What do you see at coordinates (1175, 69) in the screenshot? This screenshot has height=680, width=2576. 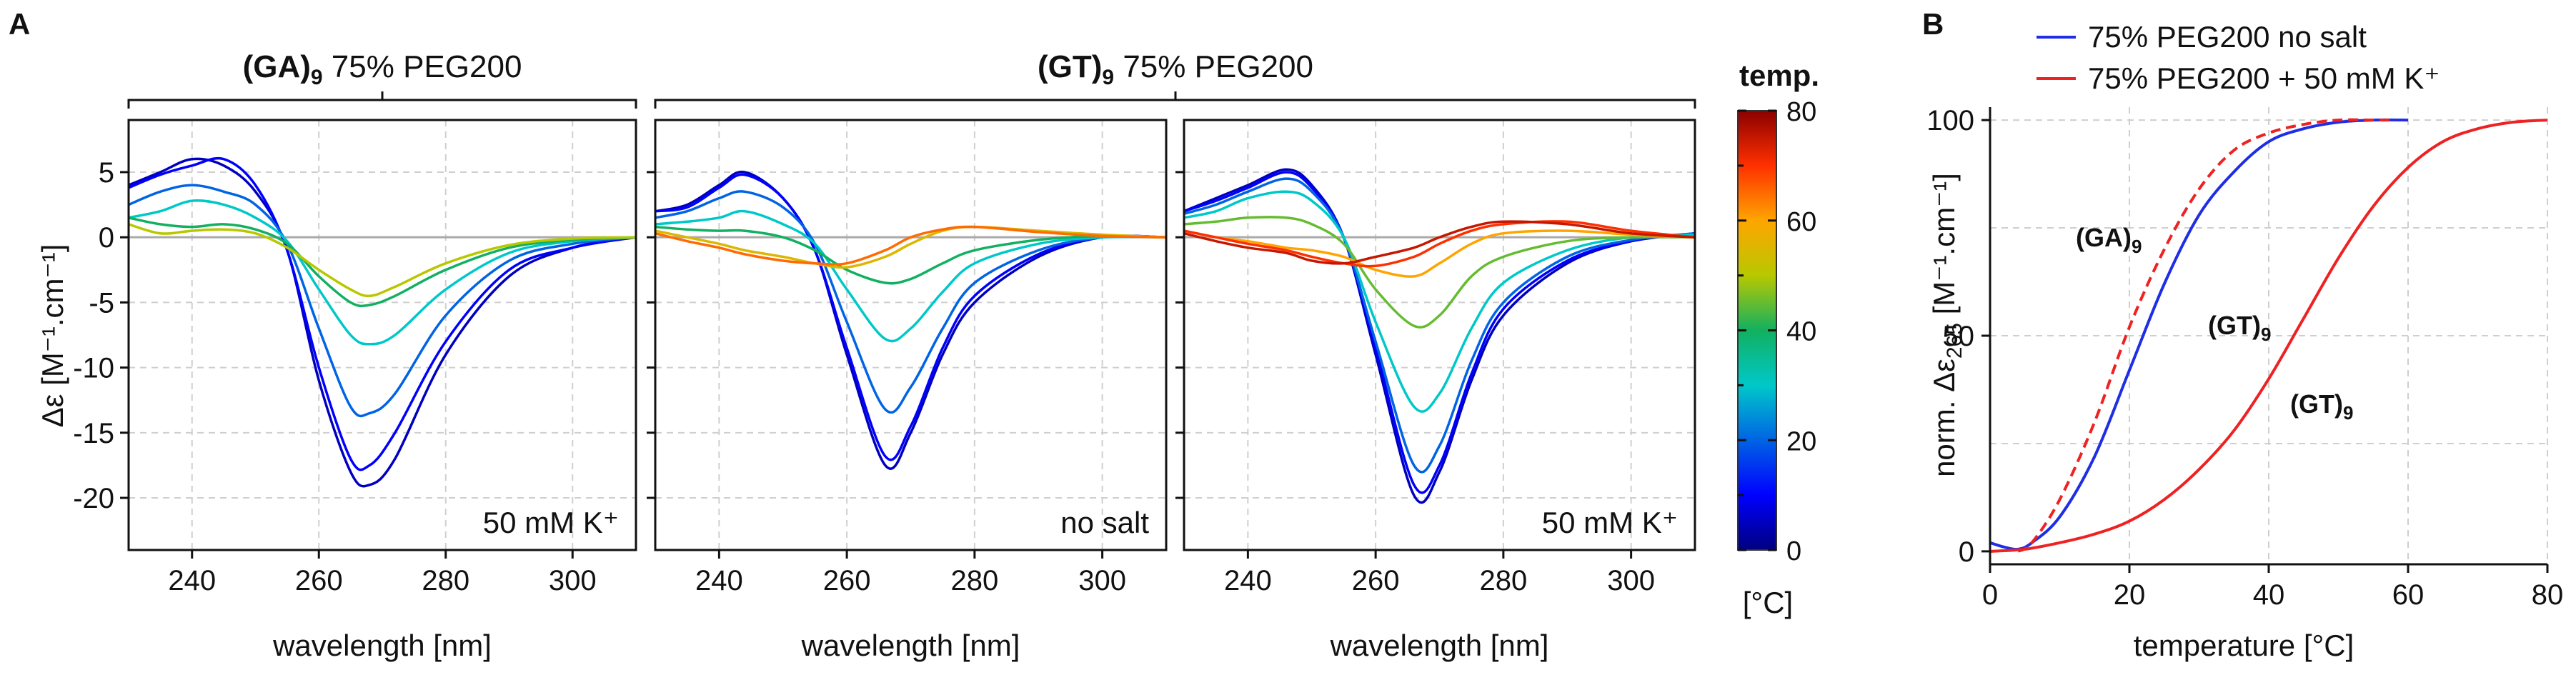 I see `group-header-gt: (GT)9 75% PEG200` at bounding box center [1175, 69].